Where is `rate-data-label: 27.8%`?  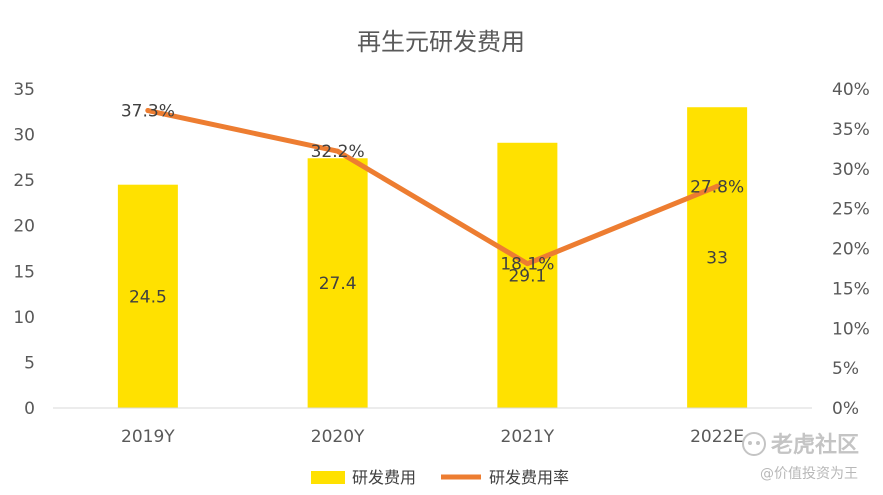 rate-data-label: 27.8% is located at coordinates (717, 187).